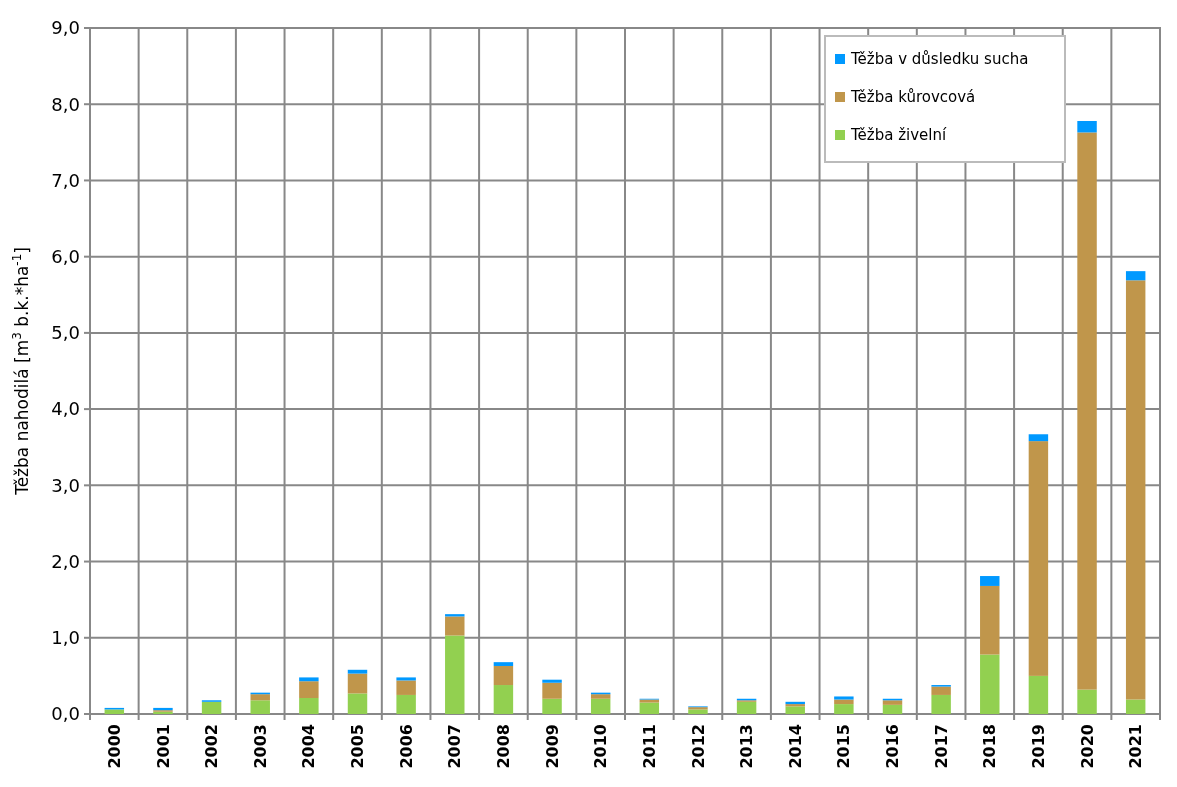 This screenshot has width=1177, height=787. I want to click on x-tick-label: 2014, so click(795, 746).